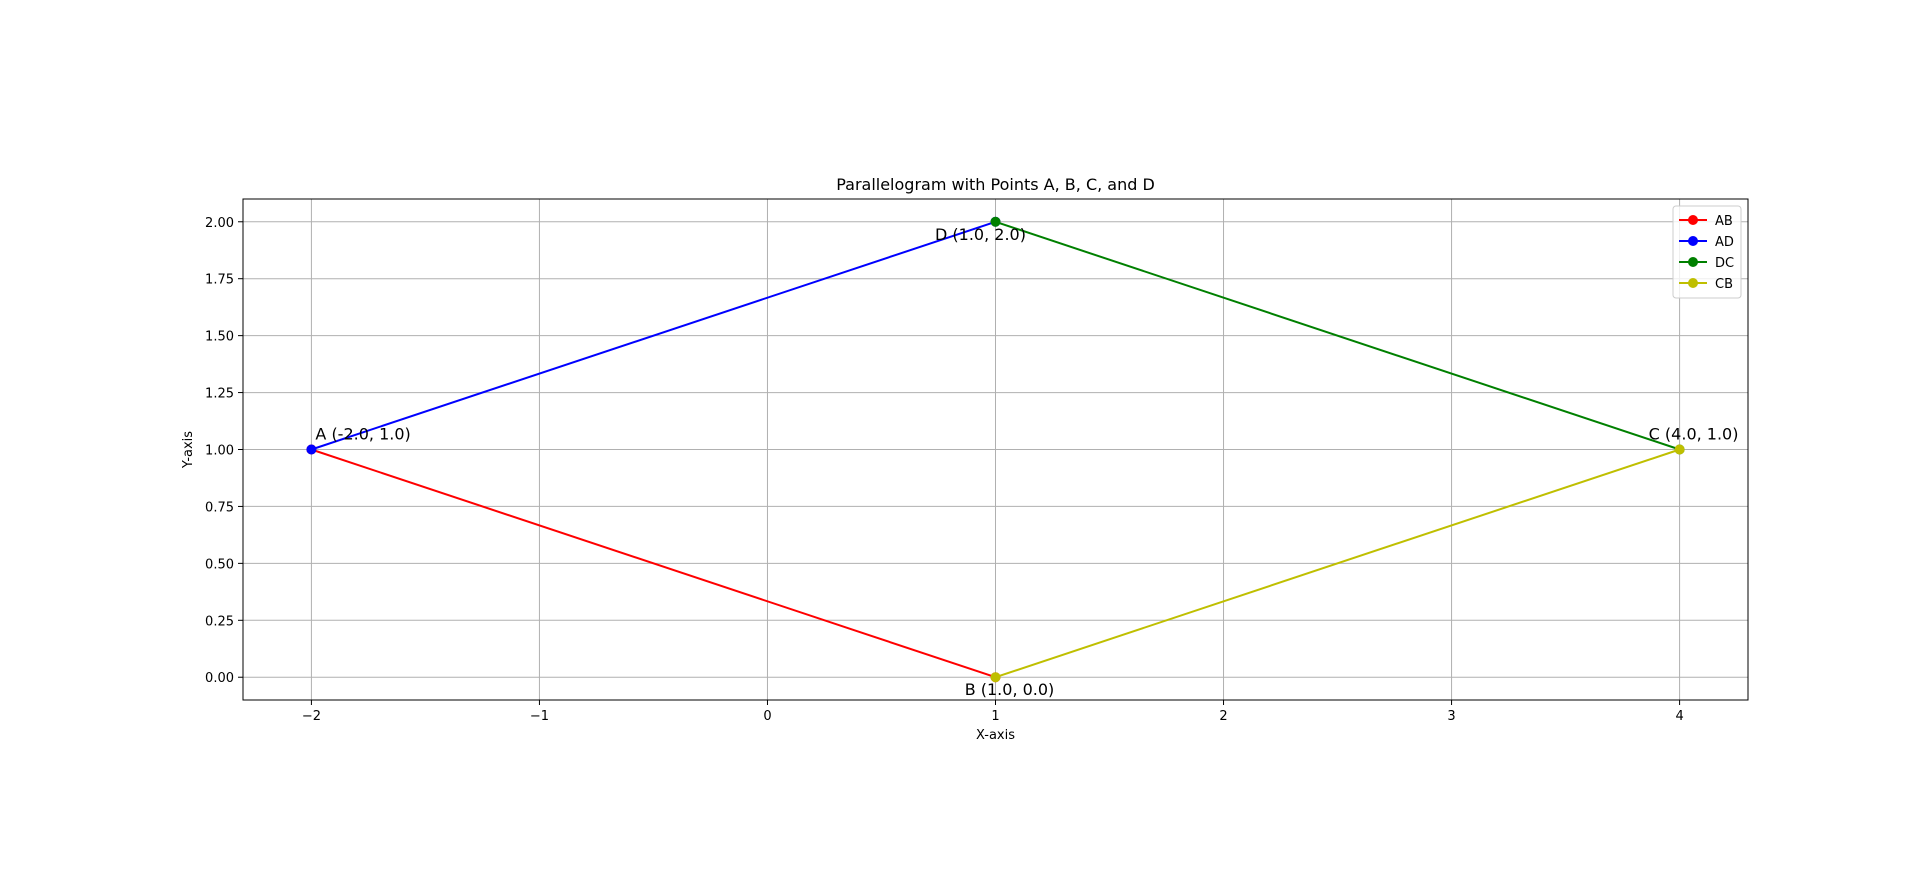 The width and height of the screenshot is (1920, 881). I want to click on legend-box, so click(1707, 252).